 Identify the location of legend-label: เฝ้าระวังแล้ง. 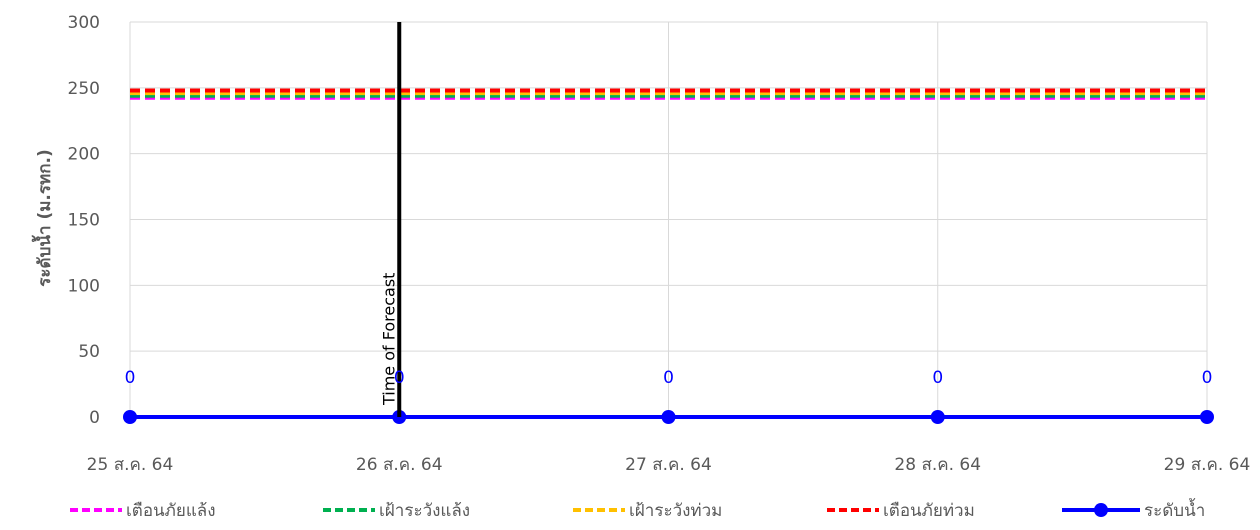
(424, 511).